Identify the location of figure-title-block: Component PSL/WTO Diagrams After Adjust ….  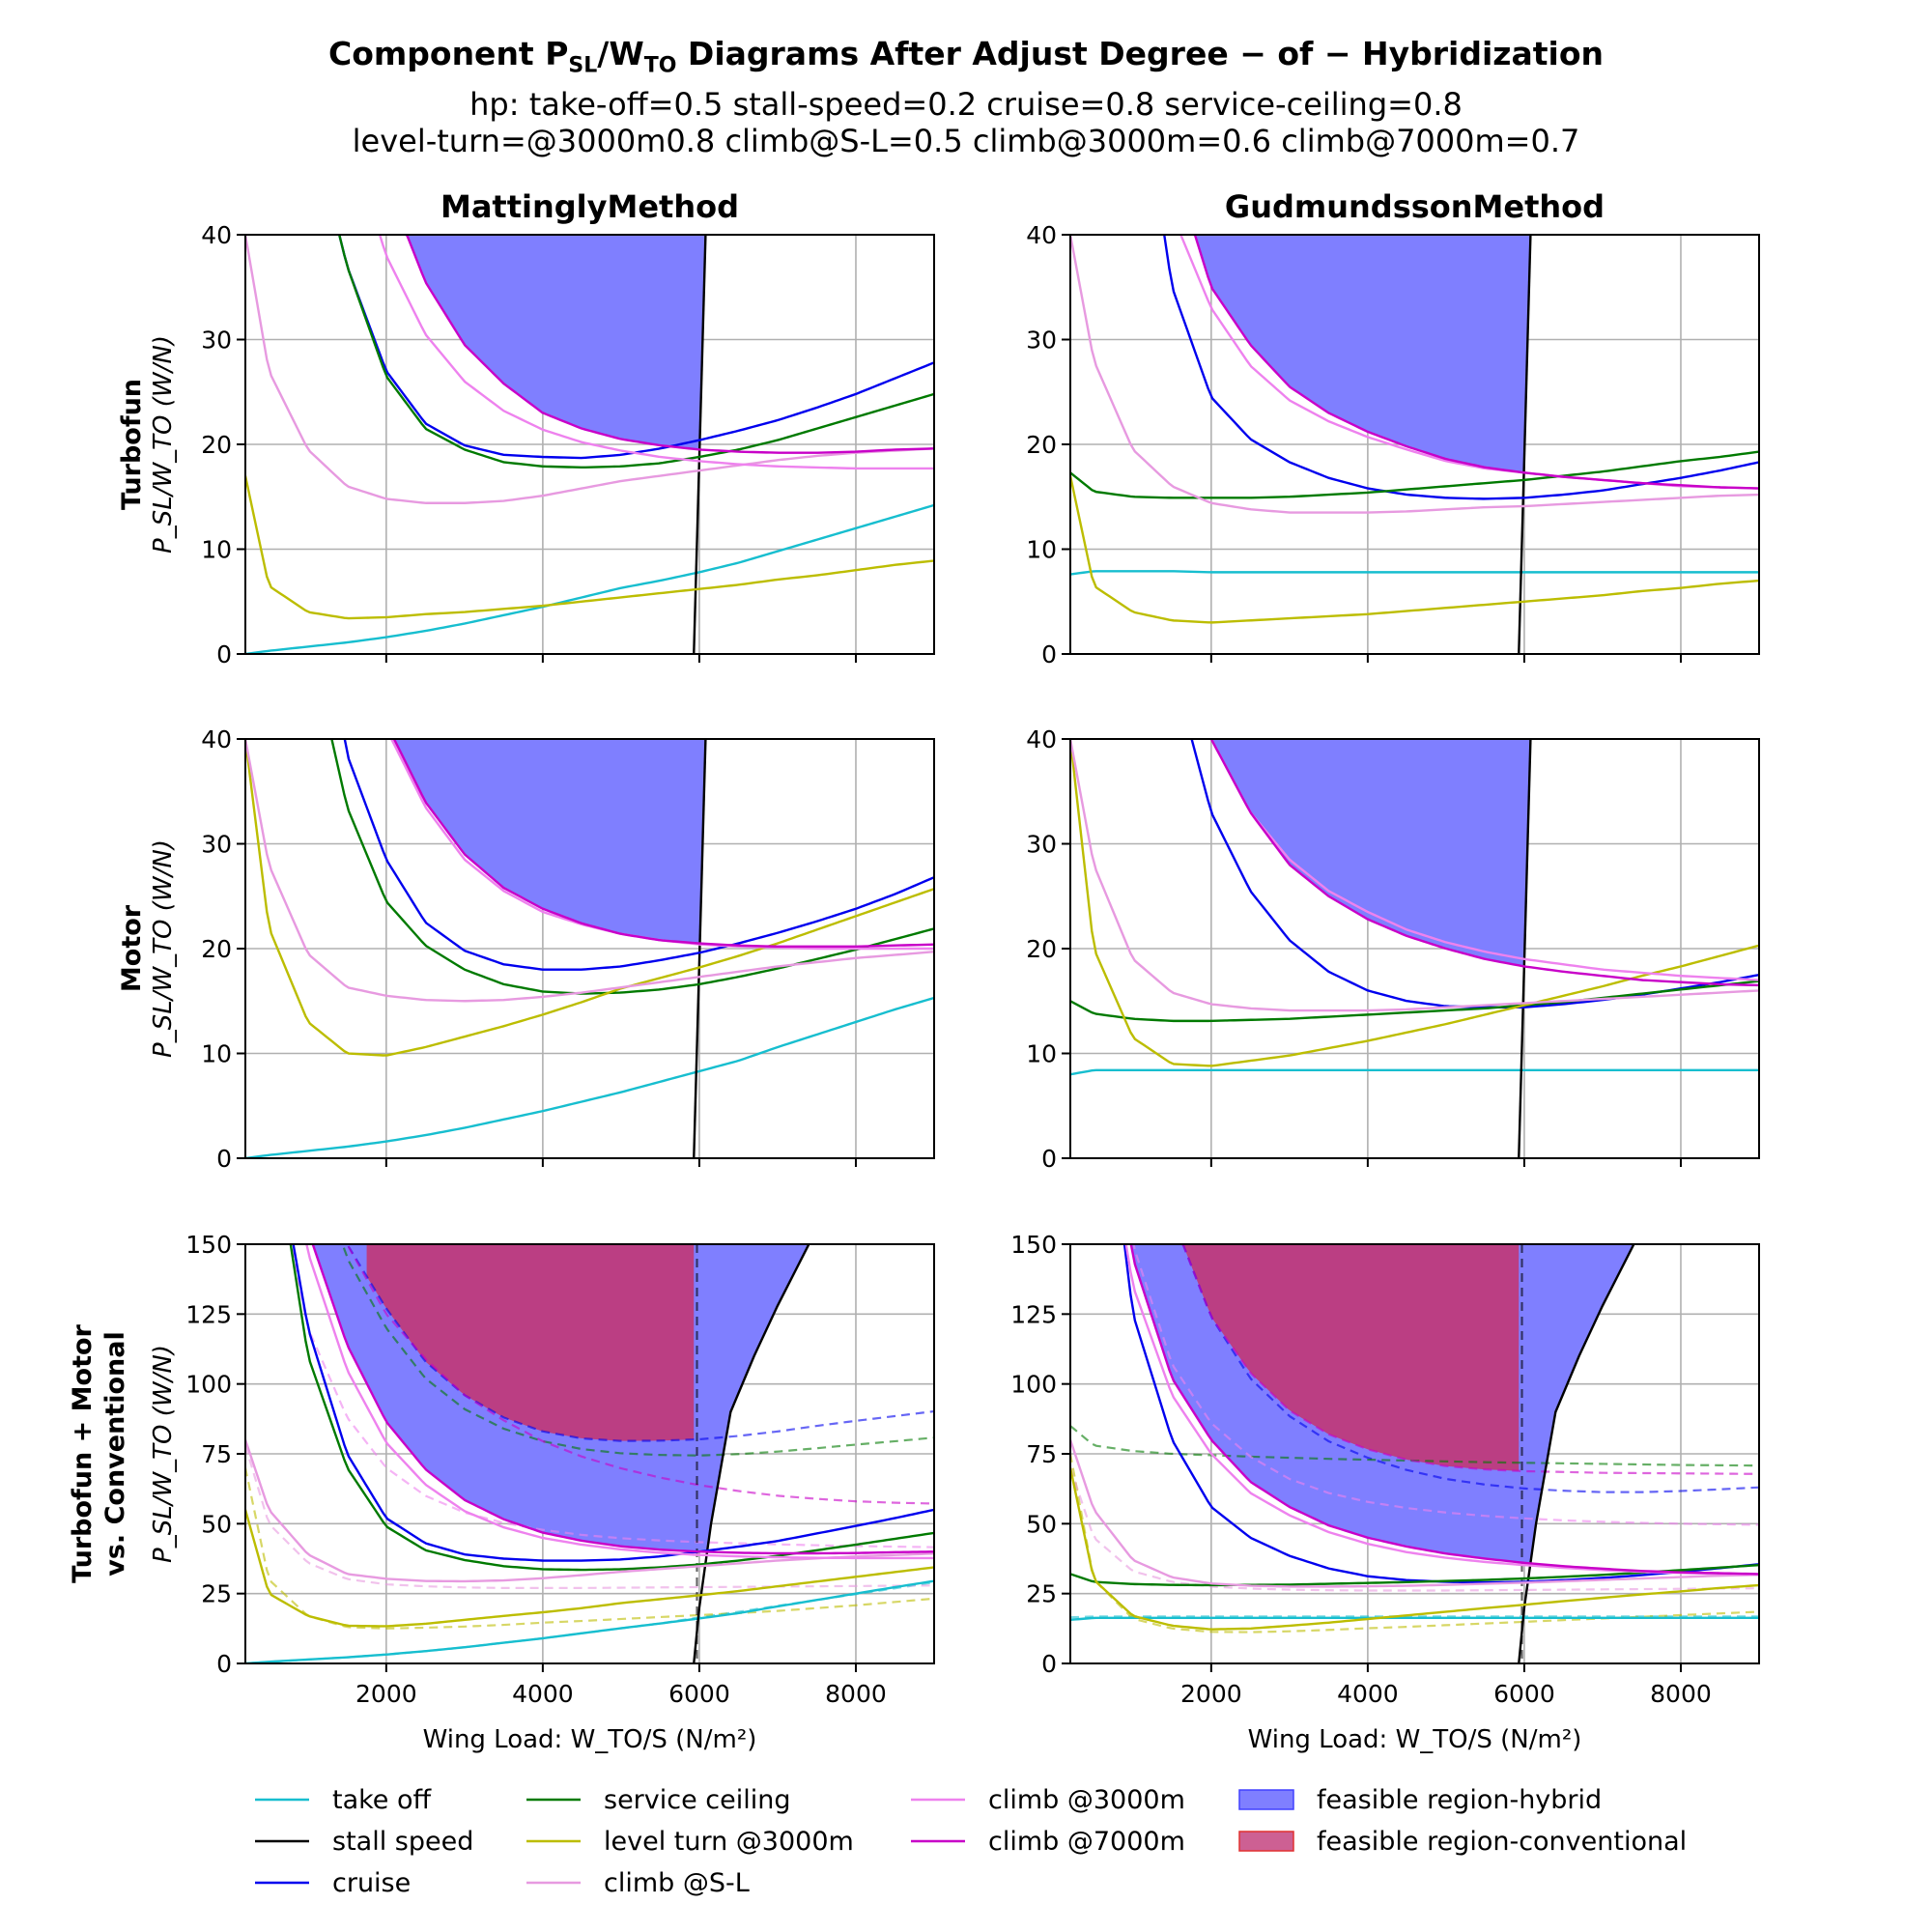
(966, 97).